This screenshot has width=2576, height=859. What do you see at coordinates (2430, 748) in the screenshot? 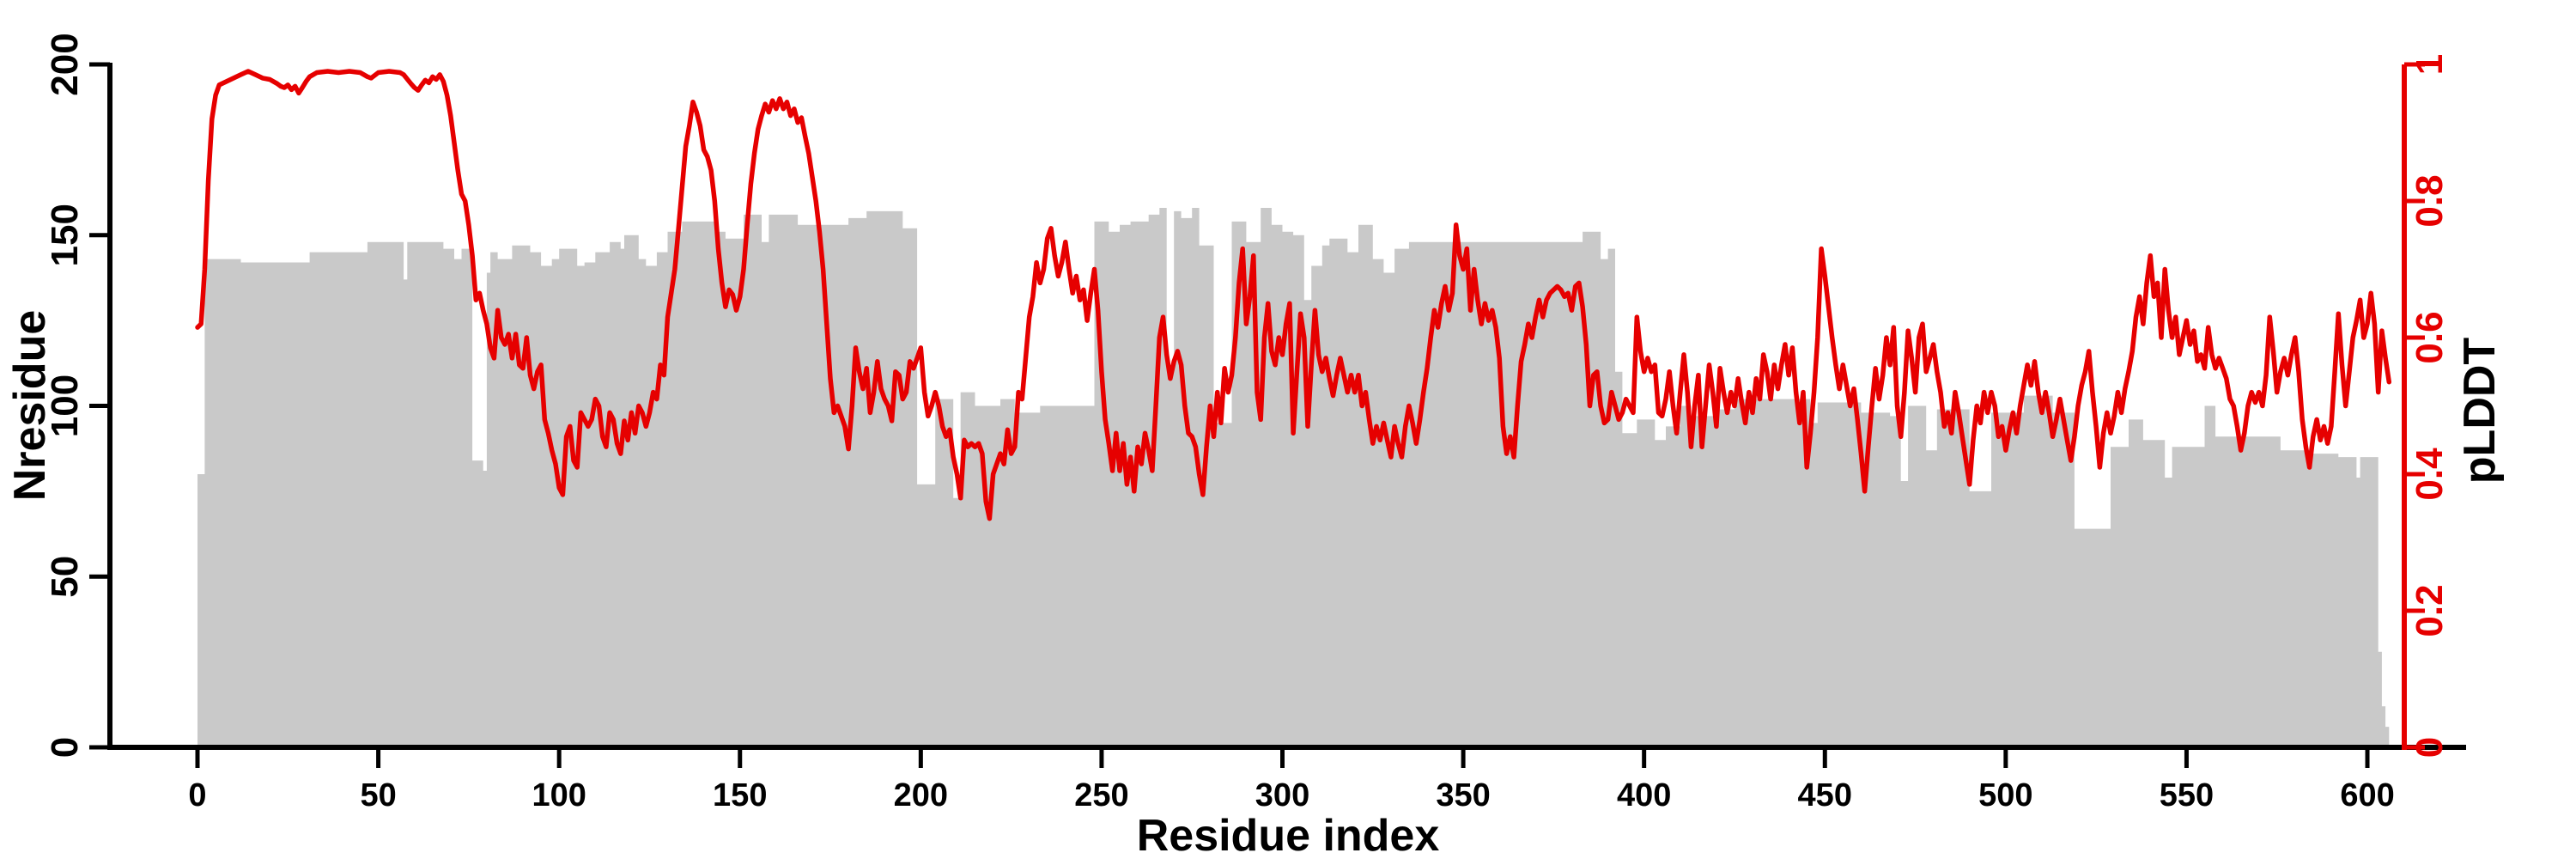
I see `y-right-tick-label: 0` at bounding box center [2430, 748].